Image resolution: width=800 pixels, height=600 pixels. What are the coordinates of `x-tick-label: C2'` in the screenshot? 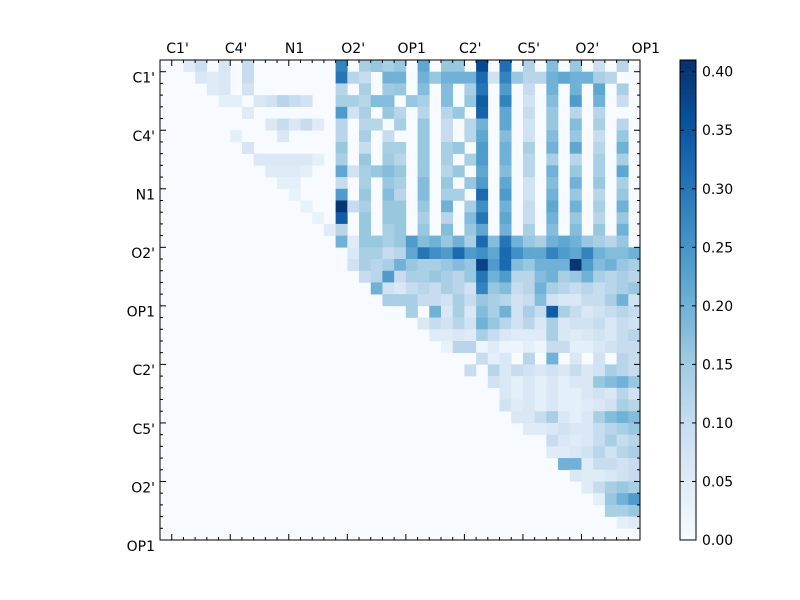 It's located at (470, 49).